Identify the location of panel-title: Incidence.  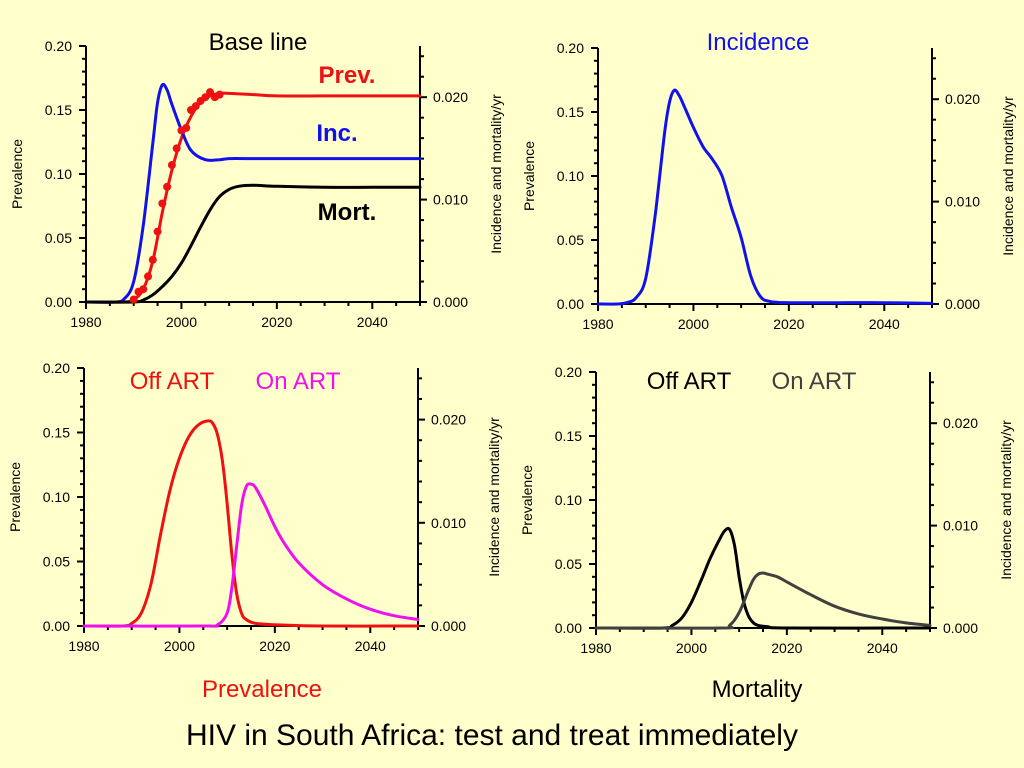
(758, 42).